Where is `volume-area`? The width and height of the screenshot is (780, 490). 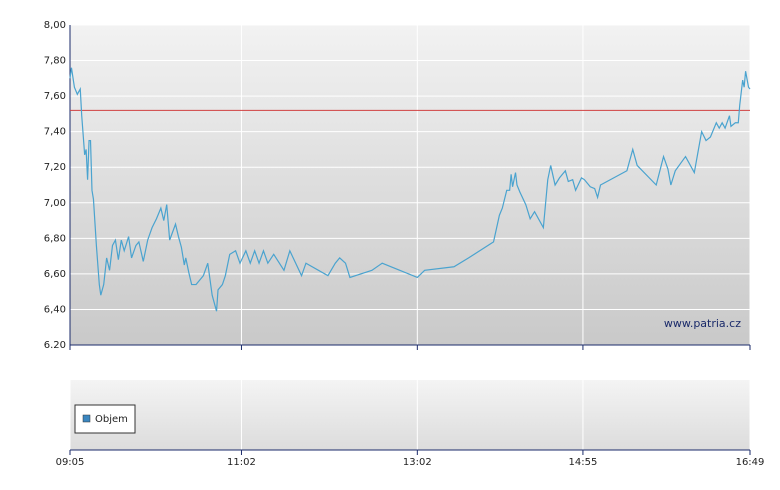
volume-area is located at coordinates (410, 415).